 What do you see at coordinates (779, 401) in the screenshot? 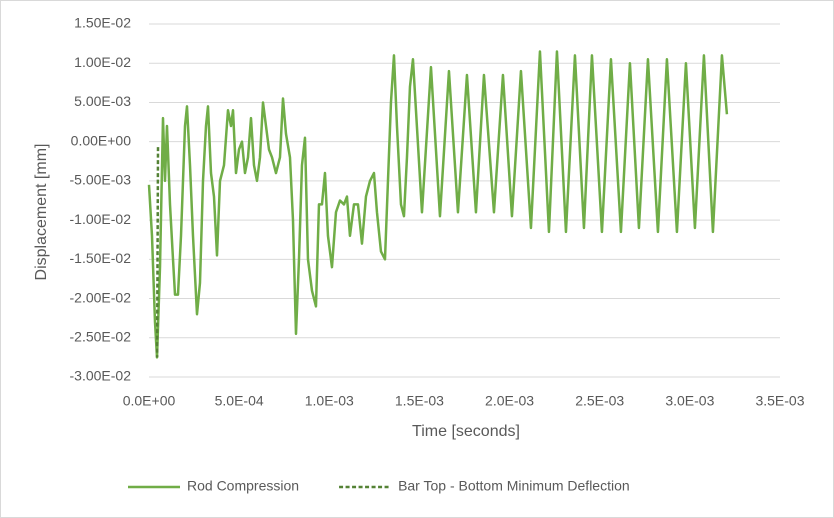
I see `x-tick-label: 3.5E-03` at bounding box center [779, 401].